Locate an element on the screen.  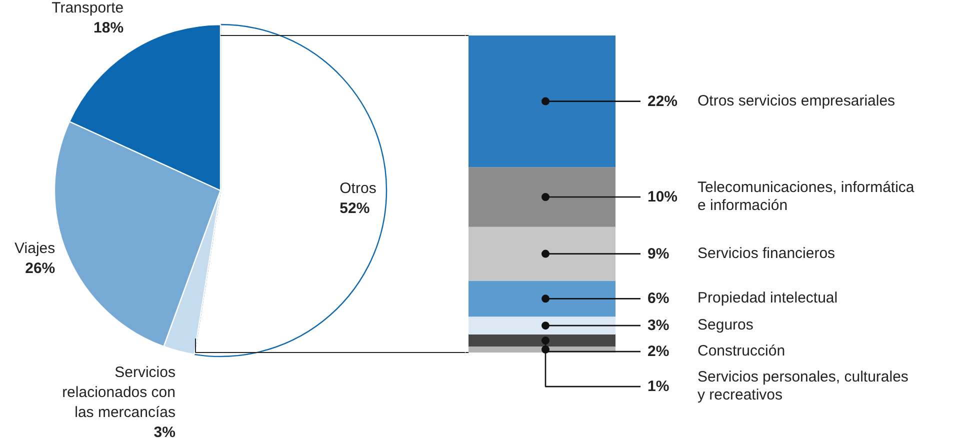
data-label: 22% is located at coordinates (663, 101).